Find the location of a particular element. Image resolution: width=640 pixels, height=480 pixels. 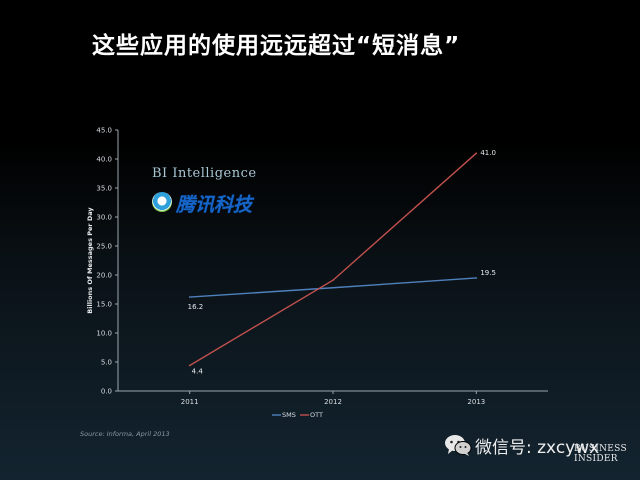

y-tick-label: 20.0 is located at coordinates (104, 276).